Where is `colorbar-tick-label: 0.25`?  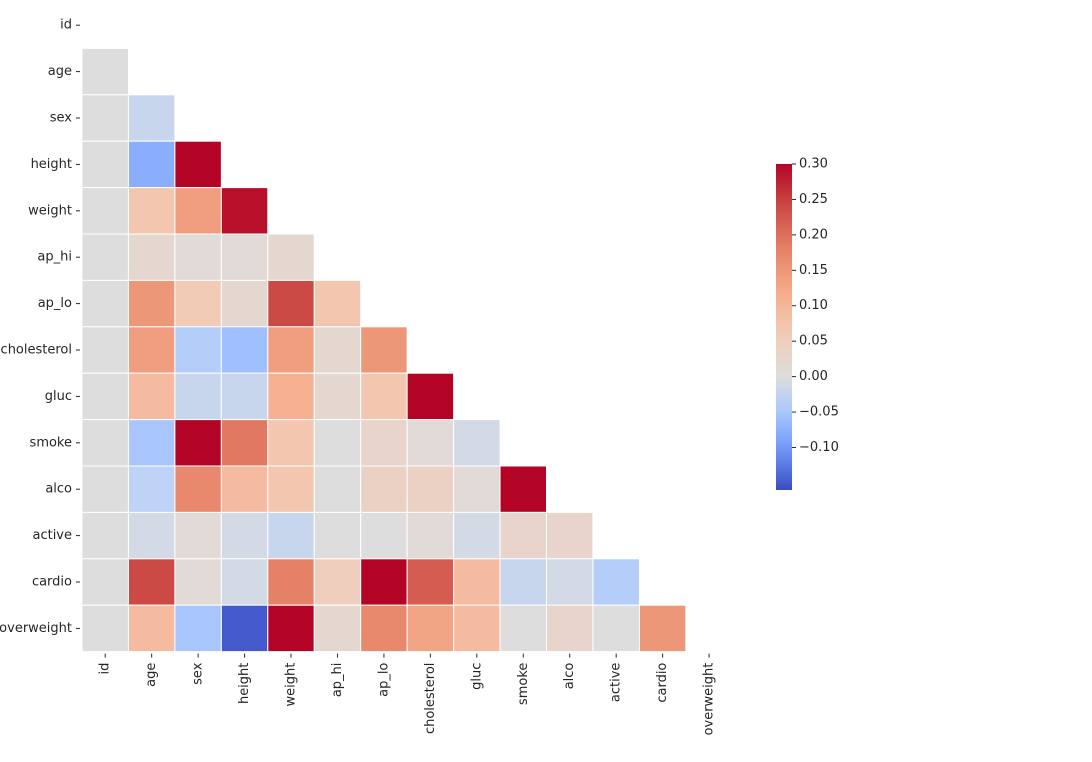
colorbar-tick-label: 0.25 is located at coordinates (813, 199).